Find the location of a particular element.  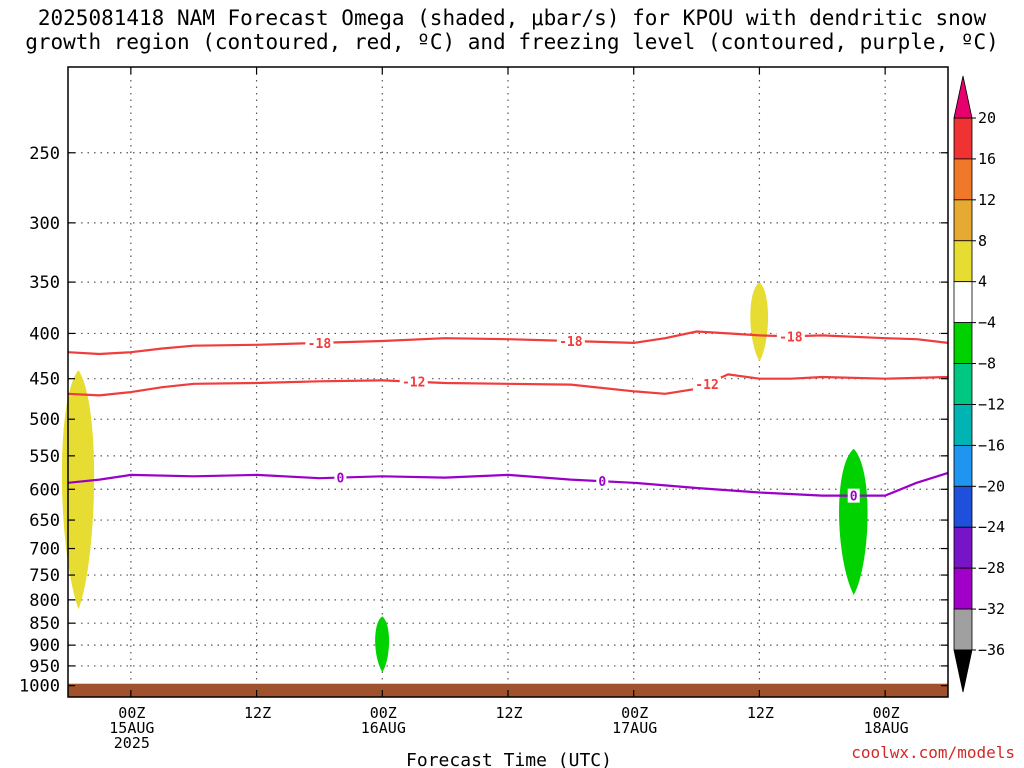

y-tick-label: 550 is located at coordinates (44, 457).